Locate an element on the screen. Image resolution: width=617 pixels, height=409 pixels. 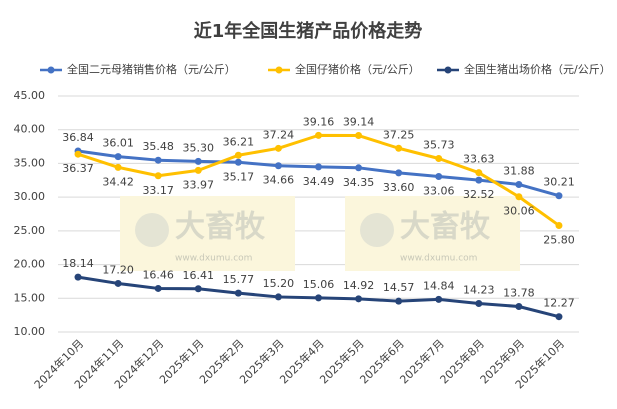
data-label: 15.77 is located at coordinates (239, 279).